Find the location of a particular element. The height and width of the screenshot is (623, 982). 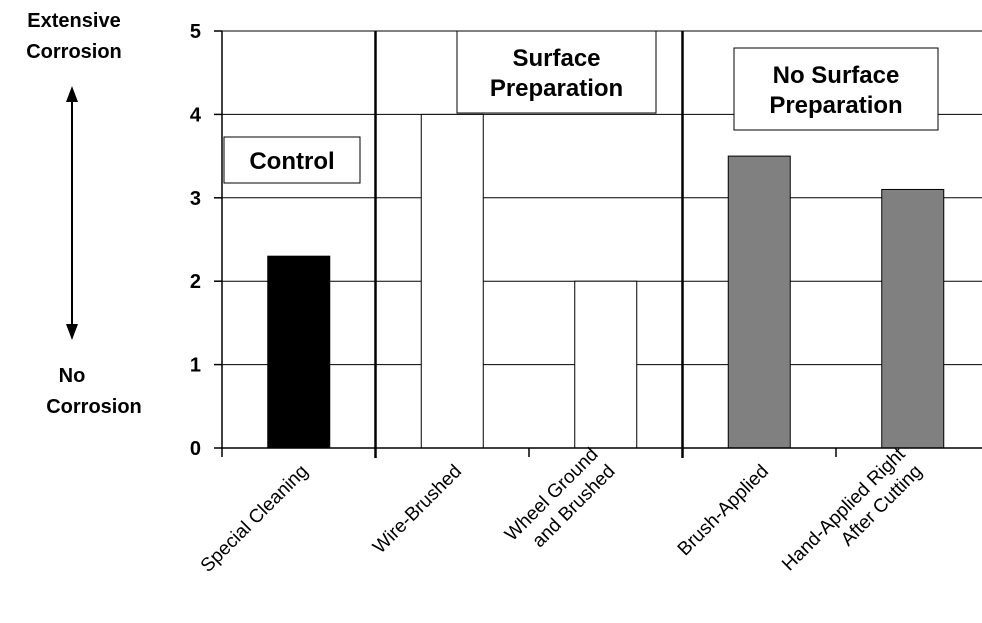

arrow-up-icon is located at coordinates (72, 94).